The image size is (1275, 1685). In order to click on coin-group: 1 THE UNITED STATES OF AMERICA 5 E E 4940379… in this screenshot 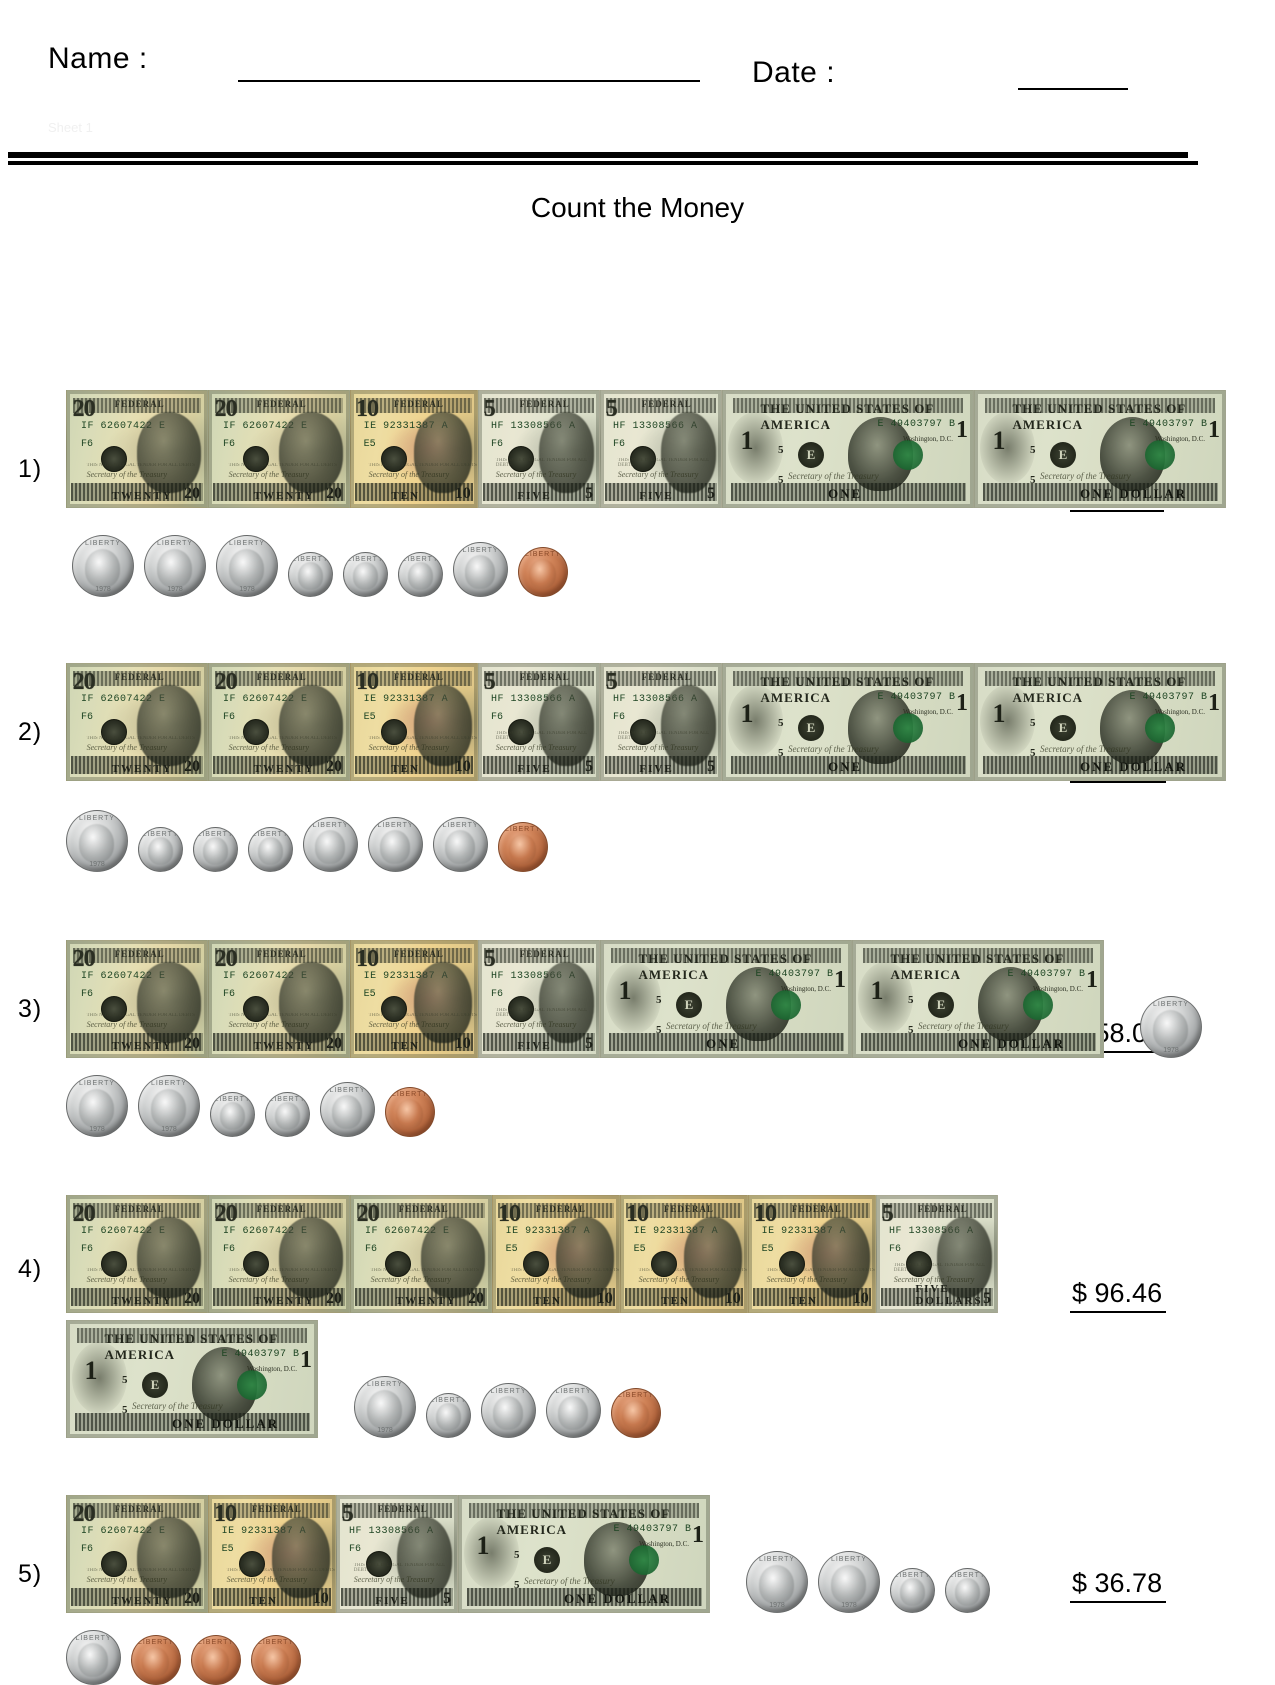, I will do `click(363, 1379)`.